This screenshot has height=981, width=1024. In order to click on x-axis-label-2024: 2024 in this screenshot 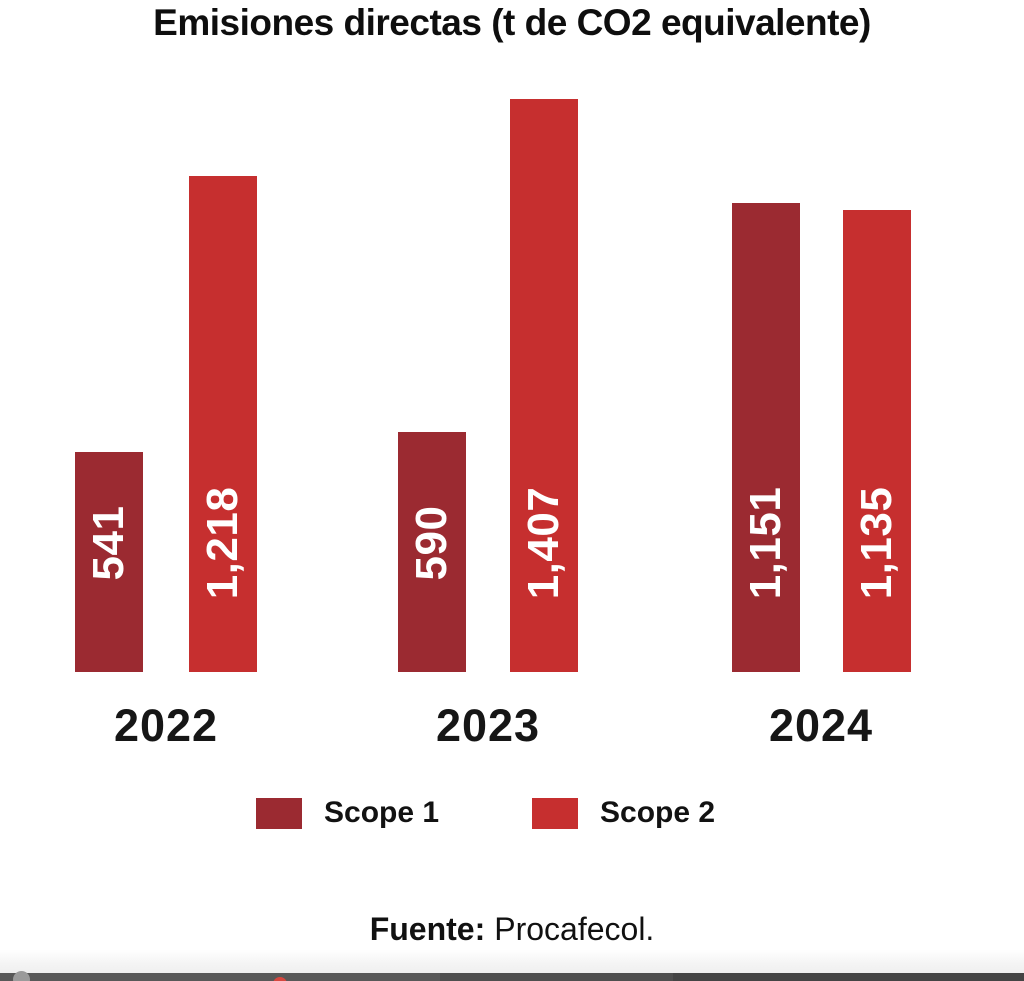, I will do `click(821, 725)`.